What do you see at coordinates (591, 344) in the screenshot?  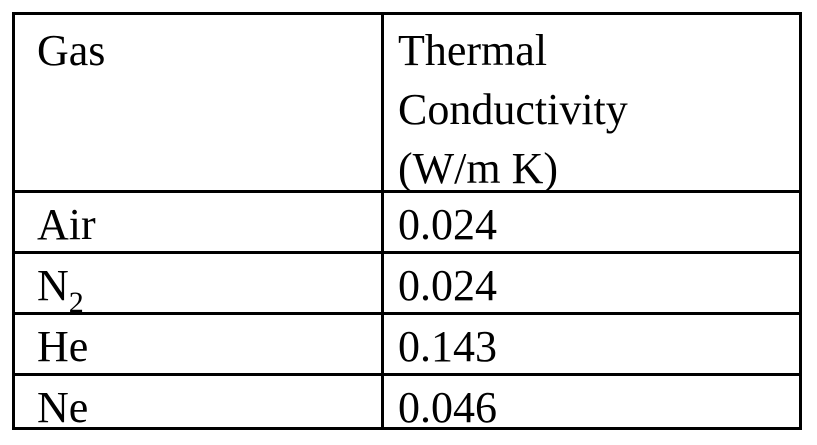 I see `value-cell: 0.143` at bounding box center [591, 344].